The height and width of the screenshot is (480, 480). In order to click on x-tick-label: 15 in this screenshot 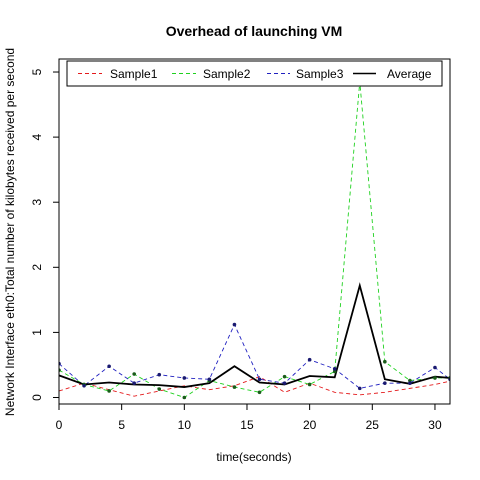, I will do `click(247, 425)`.